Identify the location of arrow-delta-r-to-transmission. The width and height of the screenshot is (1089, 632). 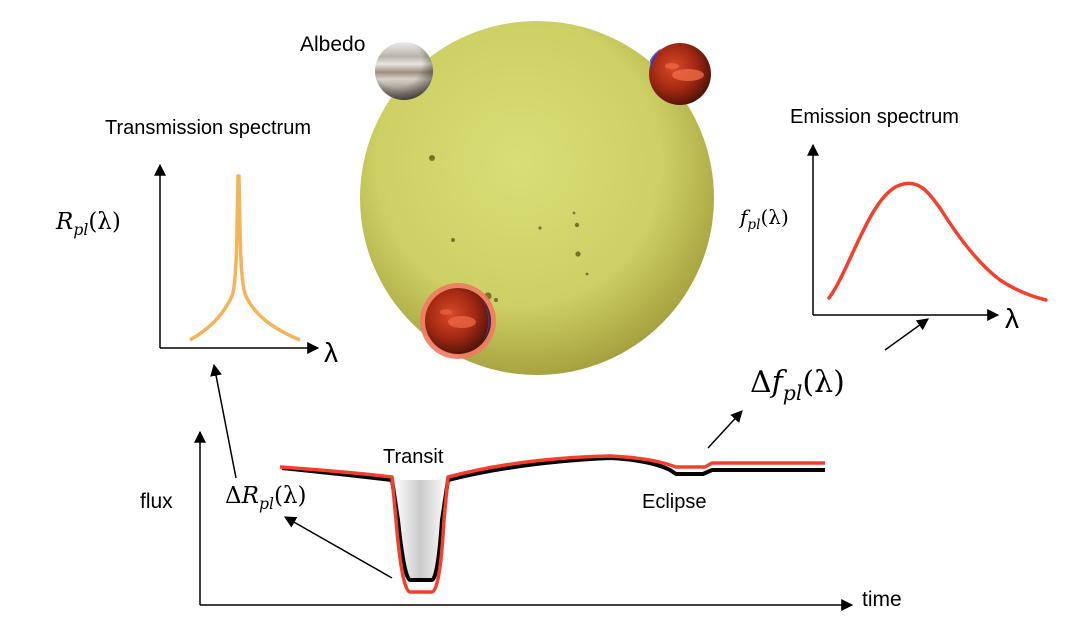
(223, 421).